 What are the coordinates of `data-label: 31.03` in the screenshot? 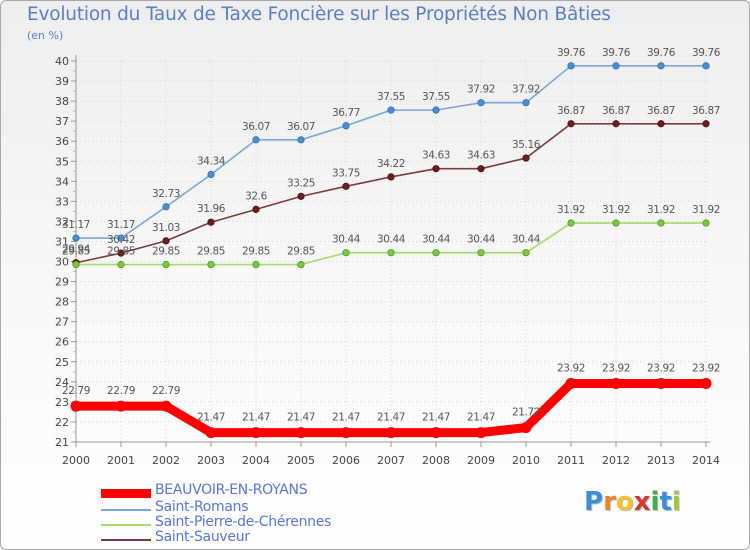 It's located at (166, 228).